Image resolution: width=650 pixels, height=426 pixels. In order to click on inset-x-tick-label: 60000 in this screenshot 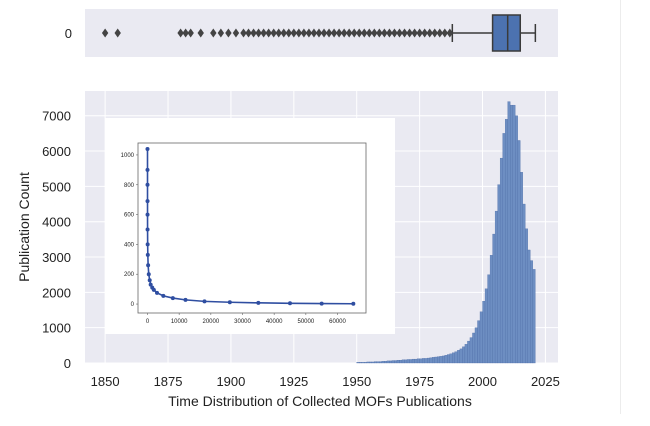, I will do `click(337, 322)`.